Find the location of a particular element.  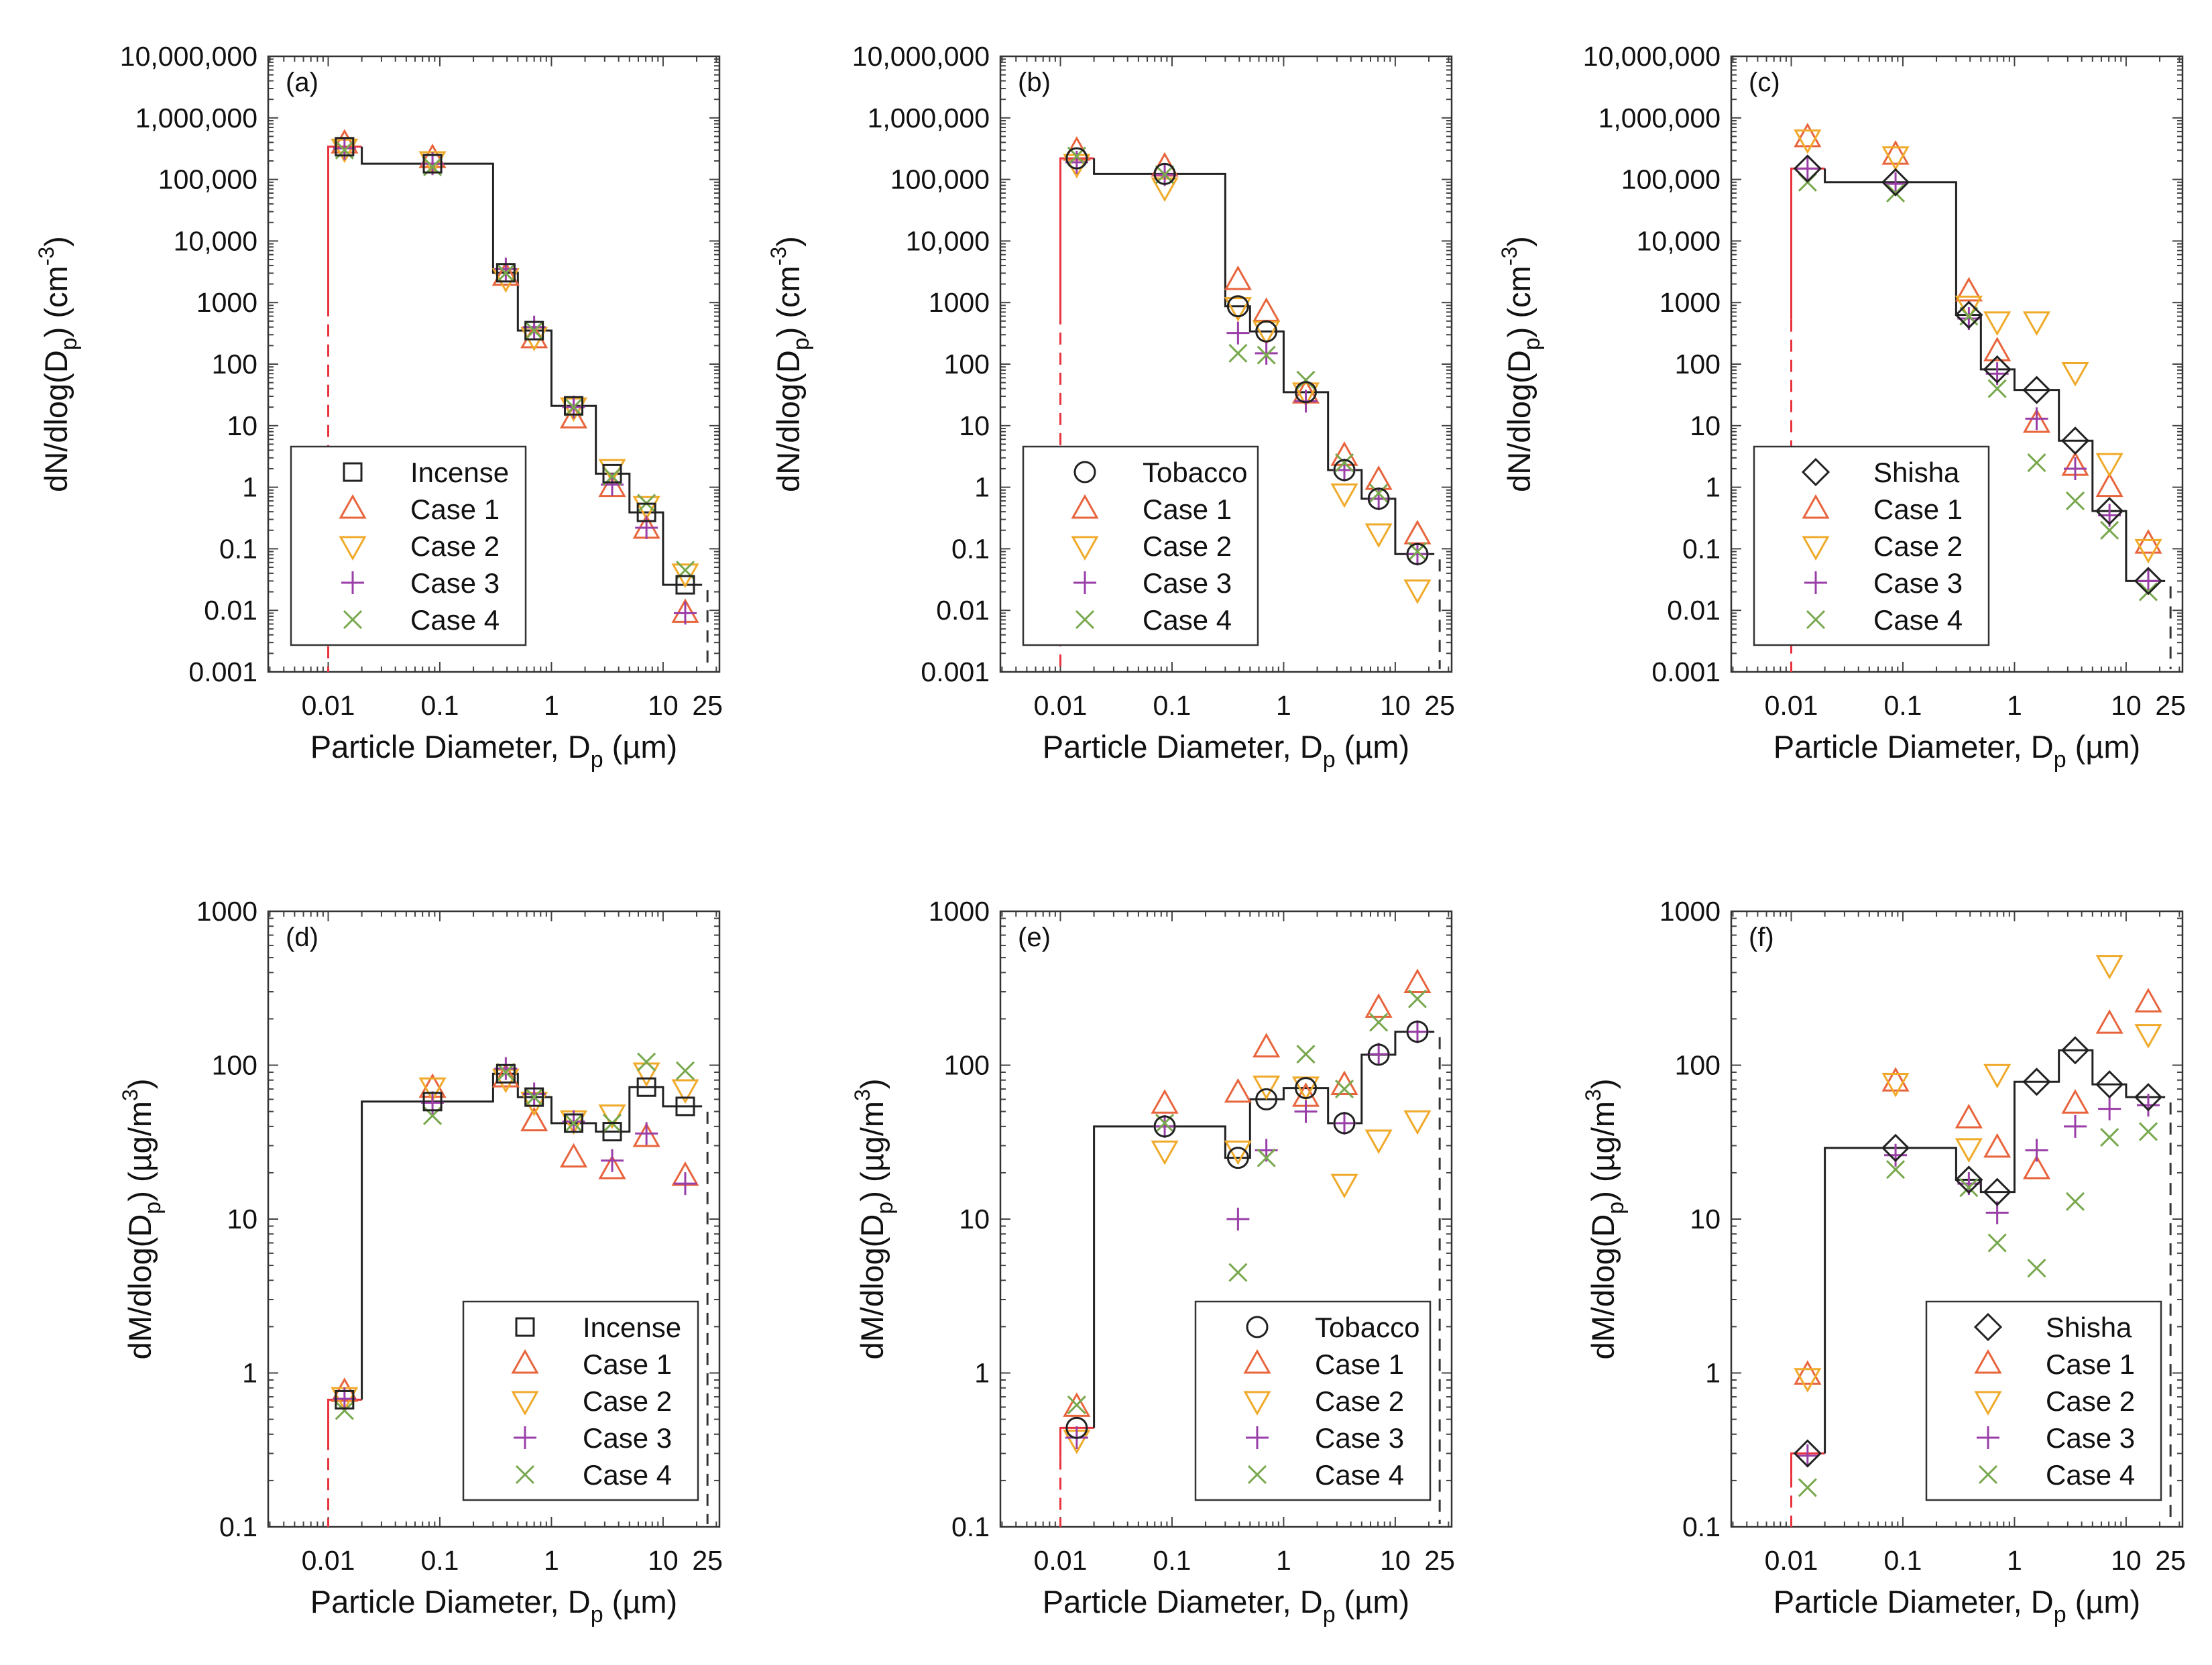

legend-label: Shisha is located at coordinates (1916, 472).